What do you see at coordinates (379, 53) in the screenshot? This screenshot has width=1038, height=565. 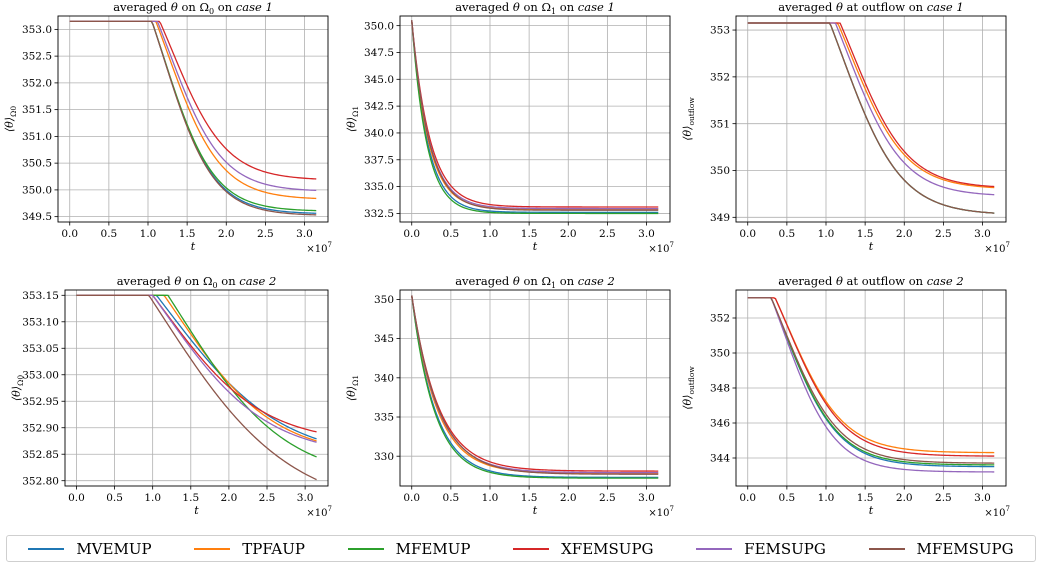 I see `y-tick-label: 347.5` at bounding box center [379, 53].